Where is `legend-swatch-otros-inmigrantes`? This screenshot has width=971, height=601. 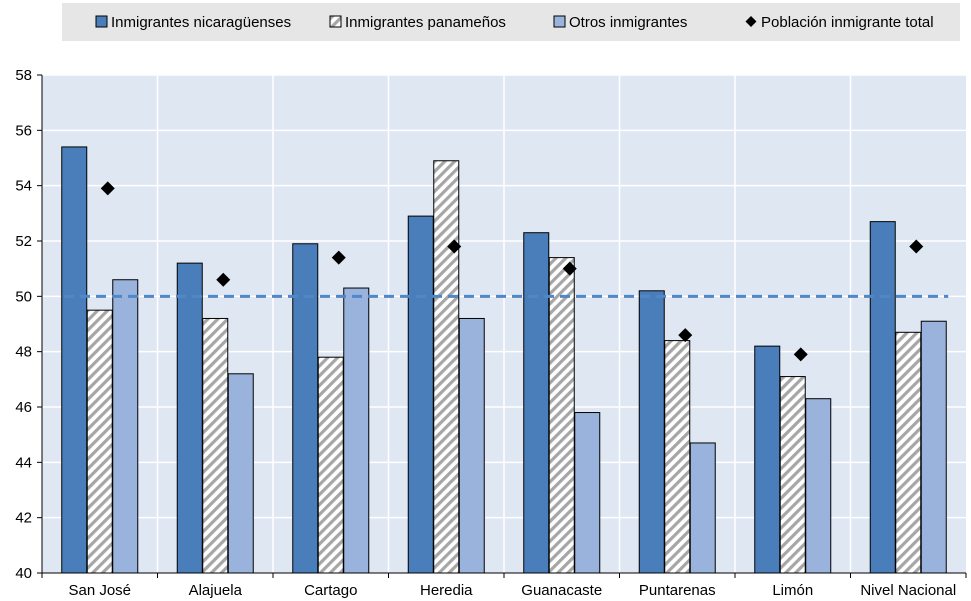 legend-swatch-otros-inmigrantes is located at coordinates (559, 21).